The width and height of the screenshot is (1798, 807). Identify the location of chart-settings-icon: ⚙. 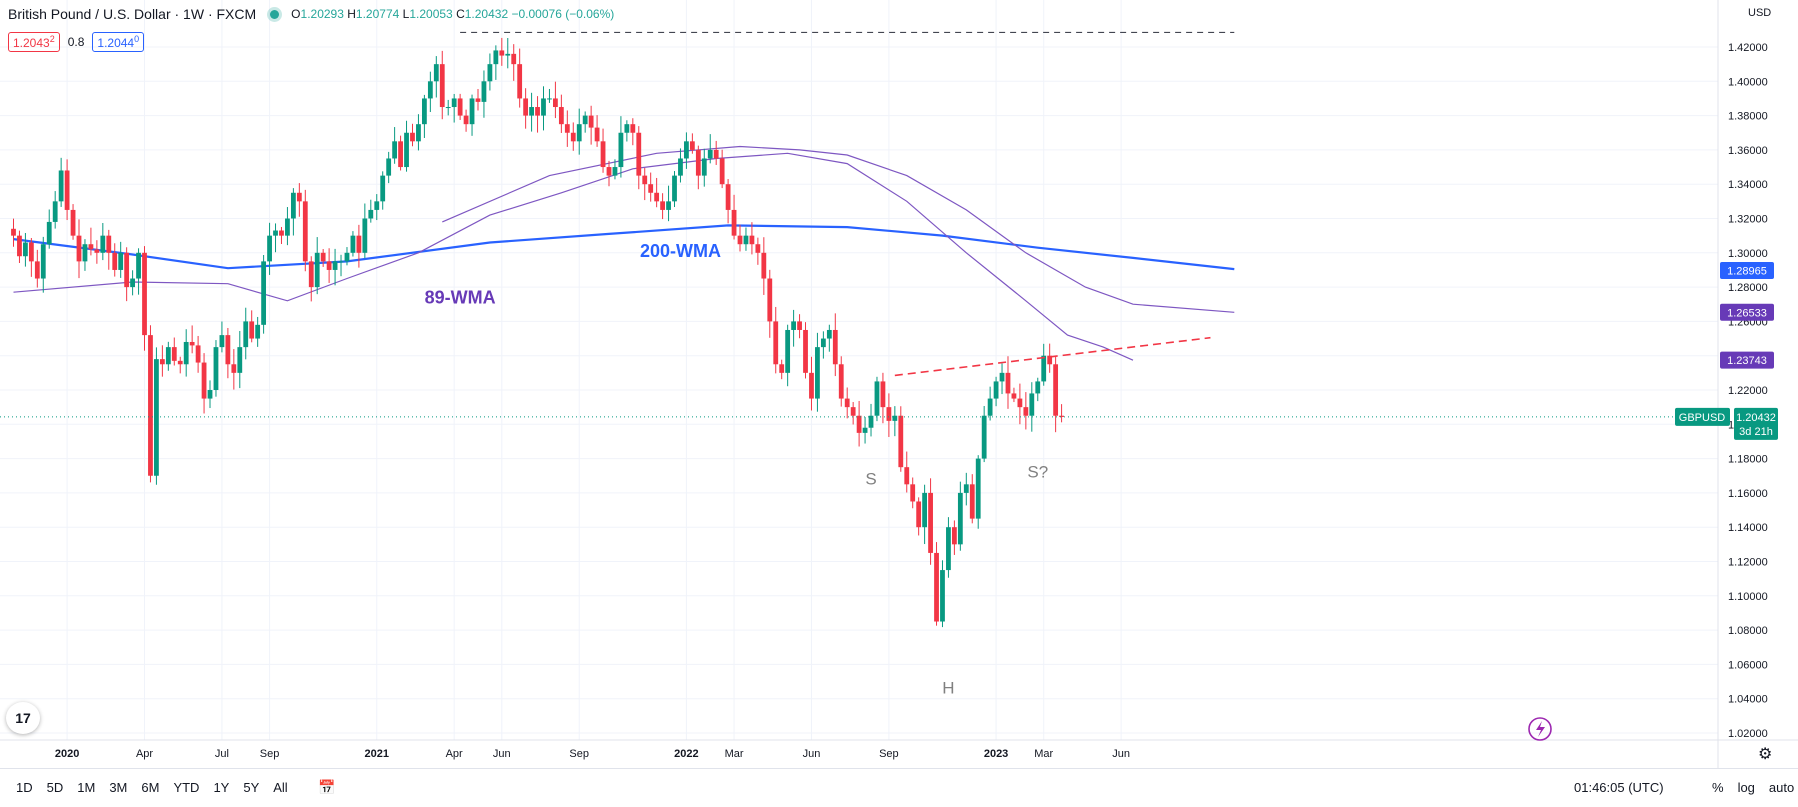
(1765, 754).